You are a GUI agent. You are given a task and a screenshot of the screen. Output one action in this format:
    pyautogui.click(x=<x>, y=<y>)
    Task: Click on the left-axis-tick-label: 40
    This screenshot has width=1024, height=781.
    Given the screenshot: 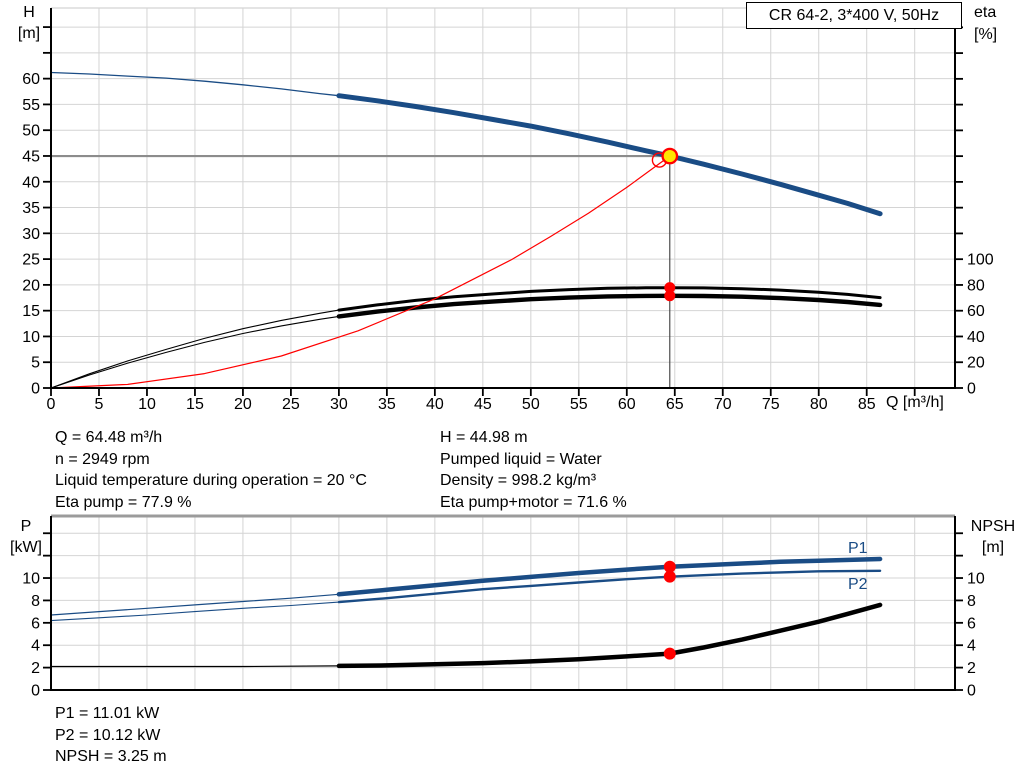 What is the action you would take?
    pyautogui.click(x=31, y=182)
    